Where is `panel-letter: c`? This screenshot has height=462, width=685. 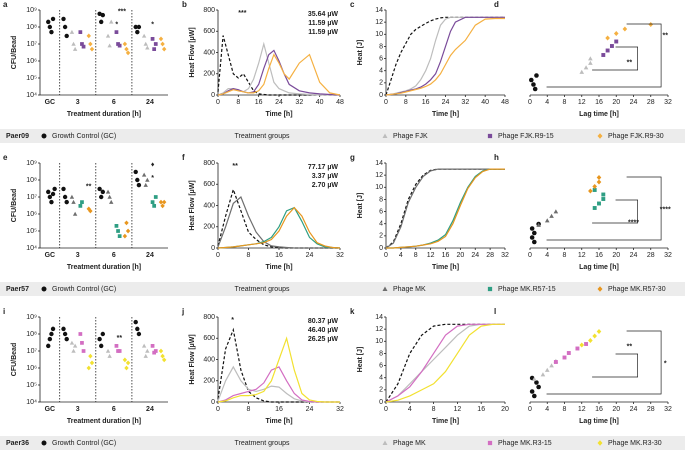 panel-letter: c is located at coordinates (352, 4).